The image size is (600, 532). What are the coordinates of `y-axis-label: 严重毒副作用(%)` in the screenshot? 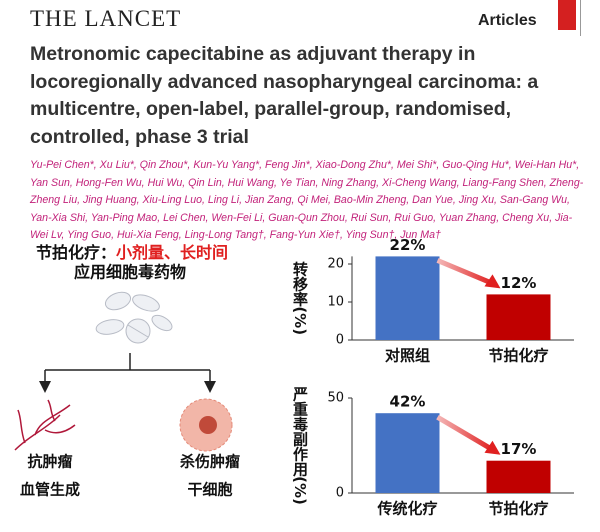 It's located at (300, 445).